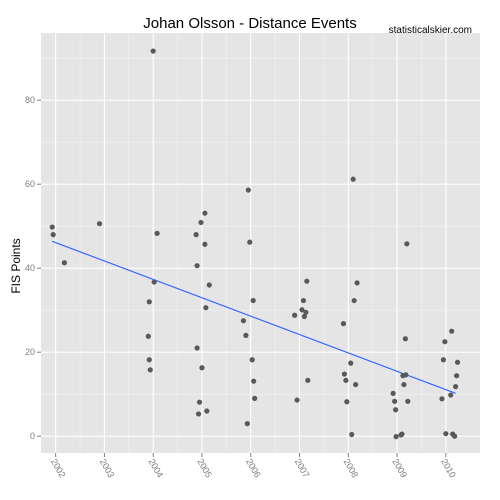 The height and width of the screenshot is (500, 500). I want to click on x-tick-label: 2003, so click(107, 468).